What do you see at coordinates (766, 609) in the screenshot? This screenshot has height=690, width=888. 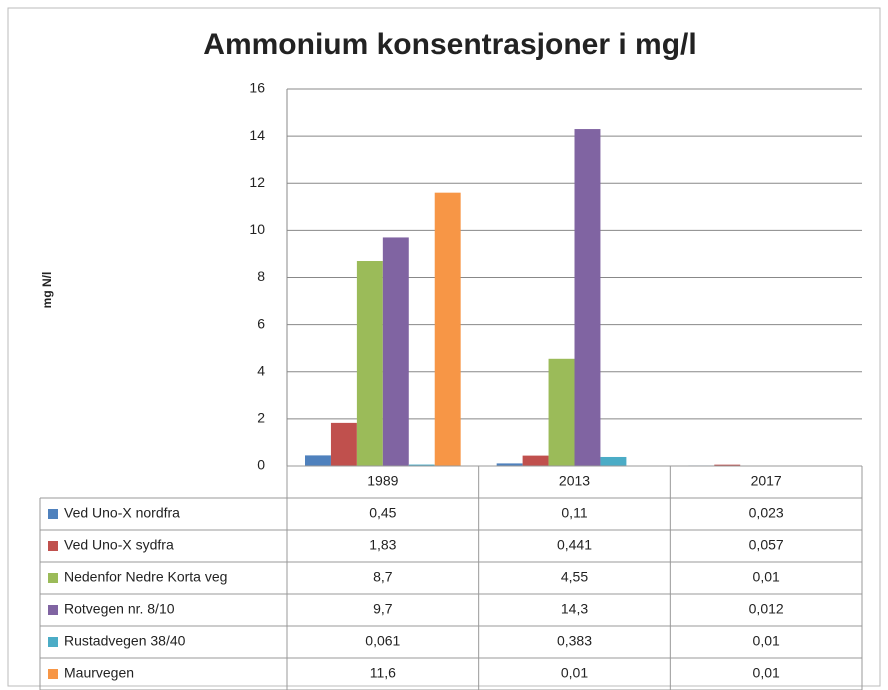 I see `table-value: 0,012` at bounding box center [766, 609].